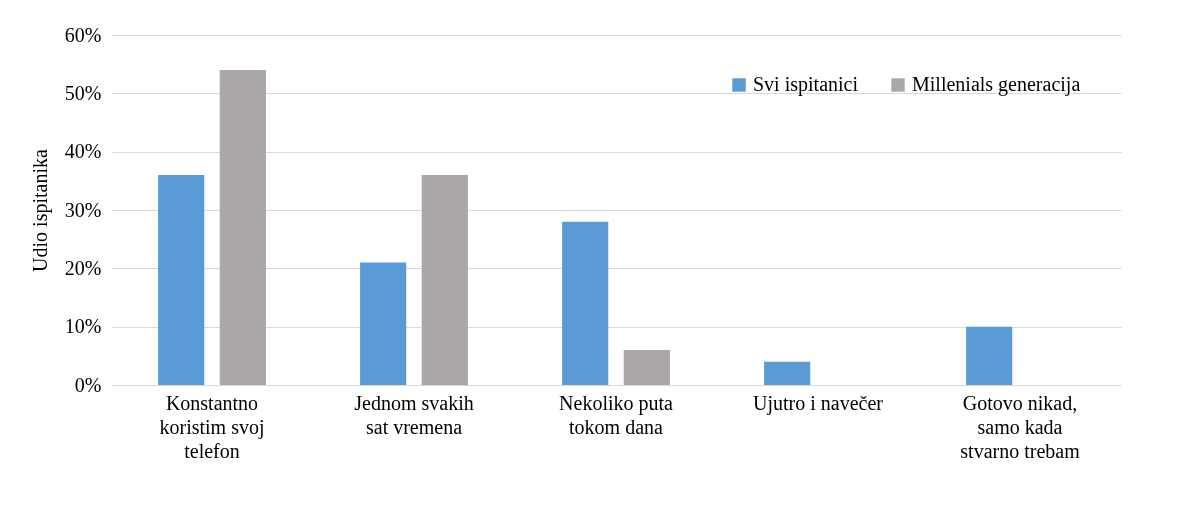  What do you see at coordinates (616, 414) in the screenshot?
I see `x-tick-label: Nekoliko puta tokom dana` at bounding box center [616, 414].